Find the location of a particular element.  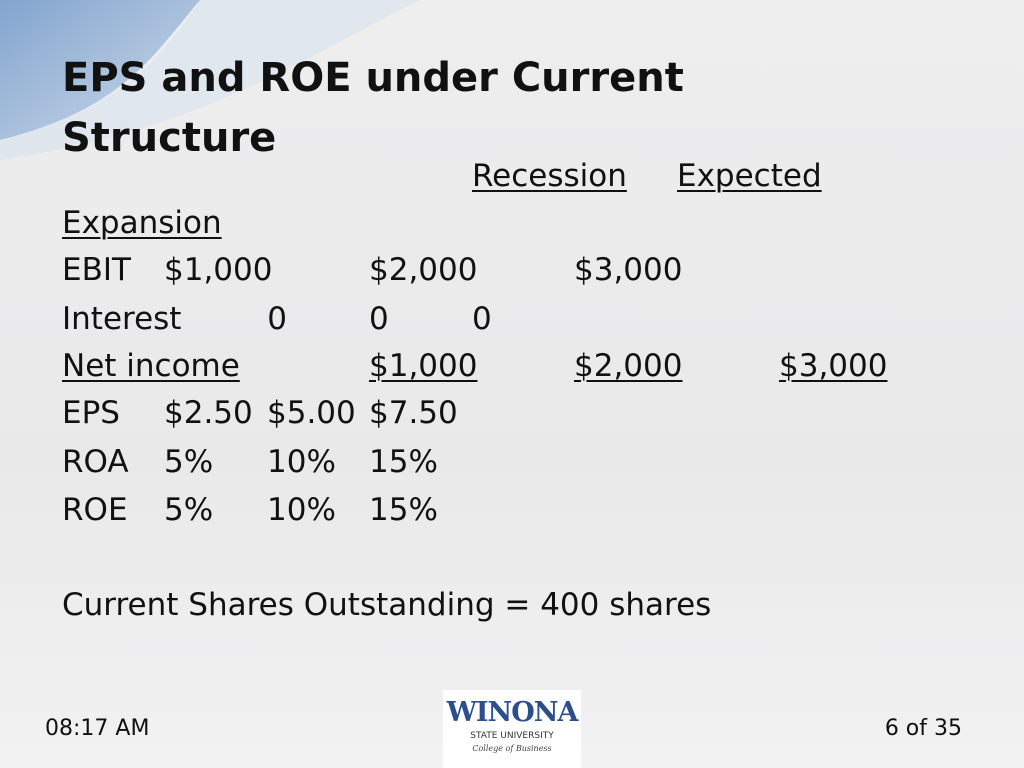

logo-college: College of Business is located at coordinates (512, 748).